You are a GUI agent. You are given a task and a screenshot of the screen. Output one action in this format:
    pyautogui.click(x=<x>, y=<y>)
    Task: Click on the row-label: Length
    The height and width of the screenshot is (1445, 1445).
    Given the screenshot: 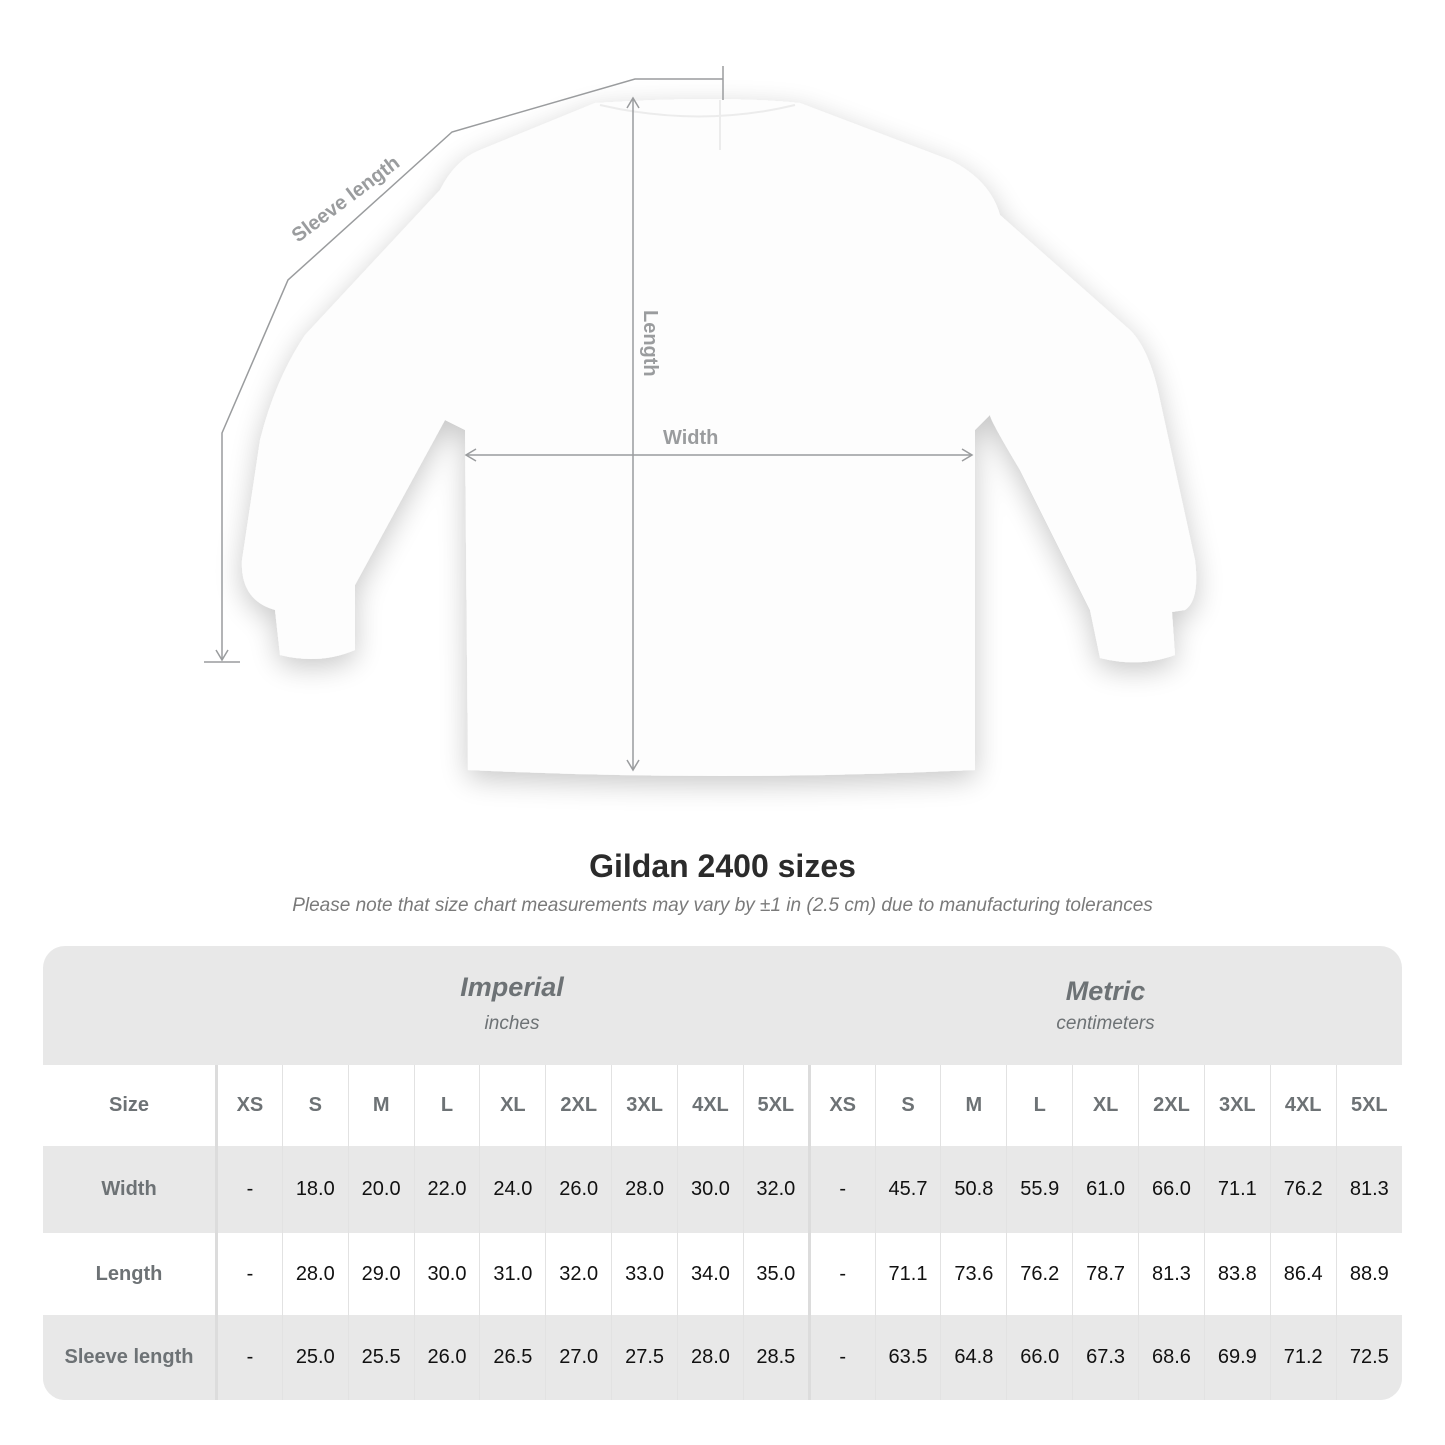 What is the action you would take?
    pyautogui.click(x=130, y=1274)
    